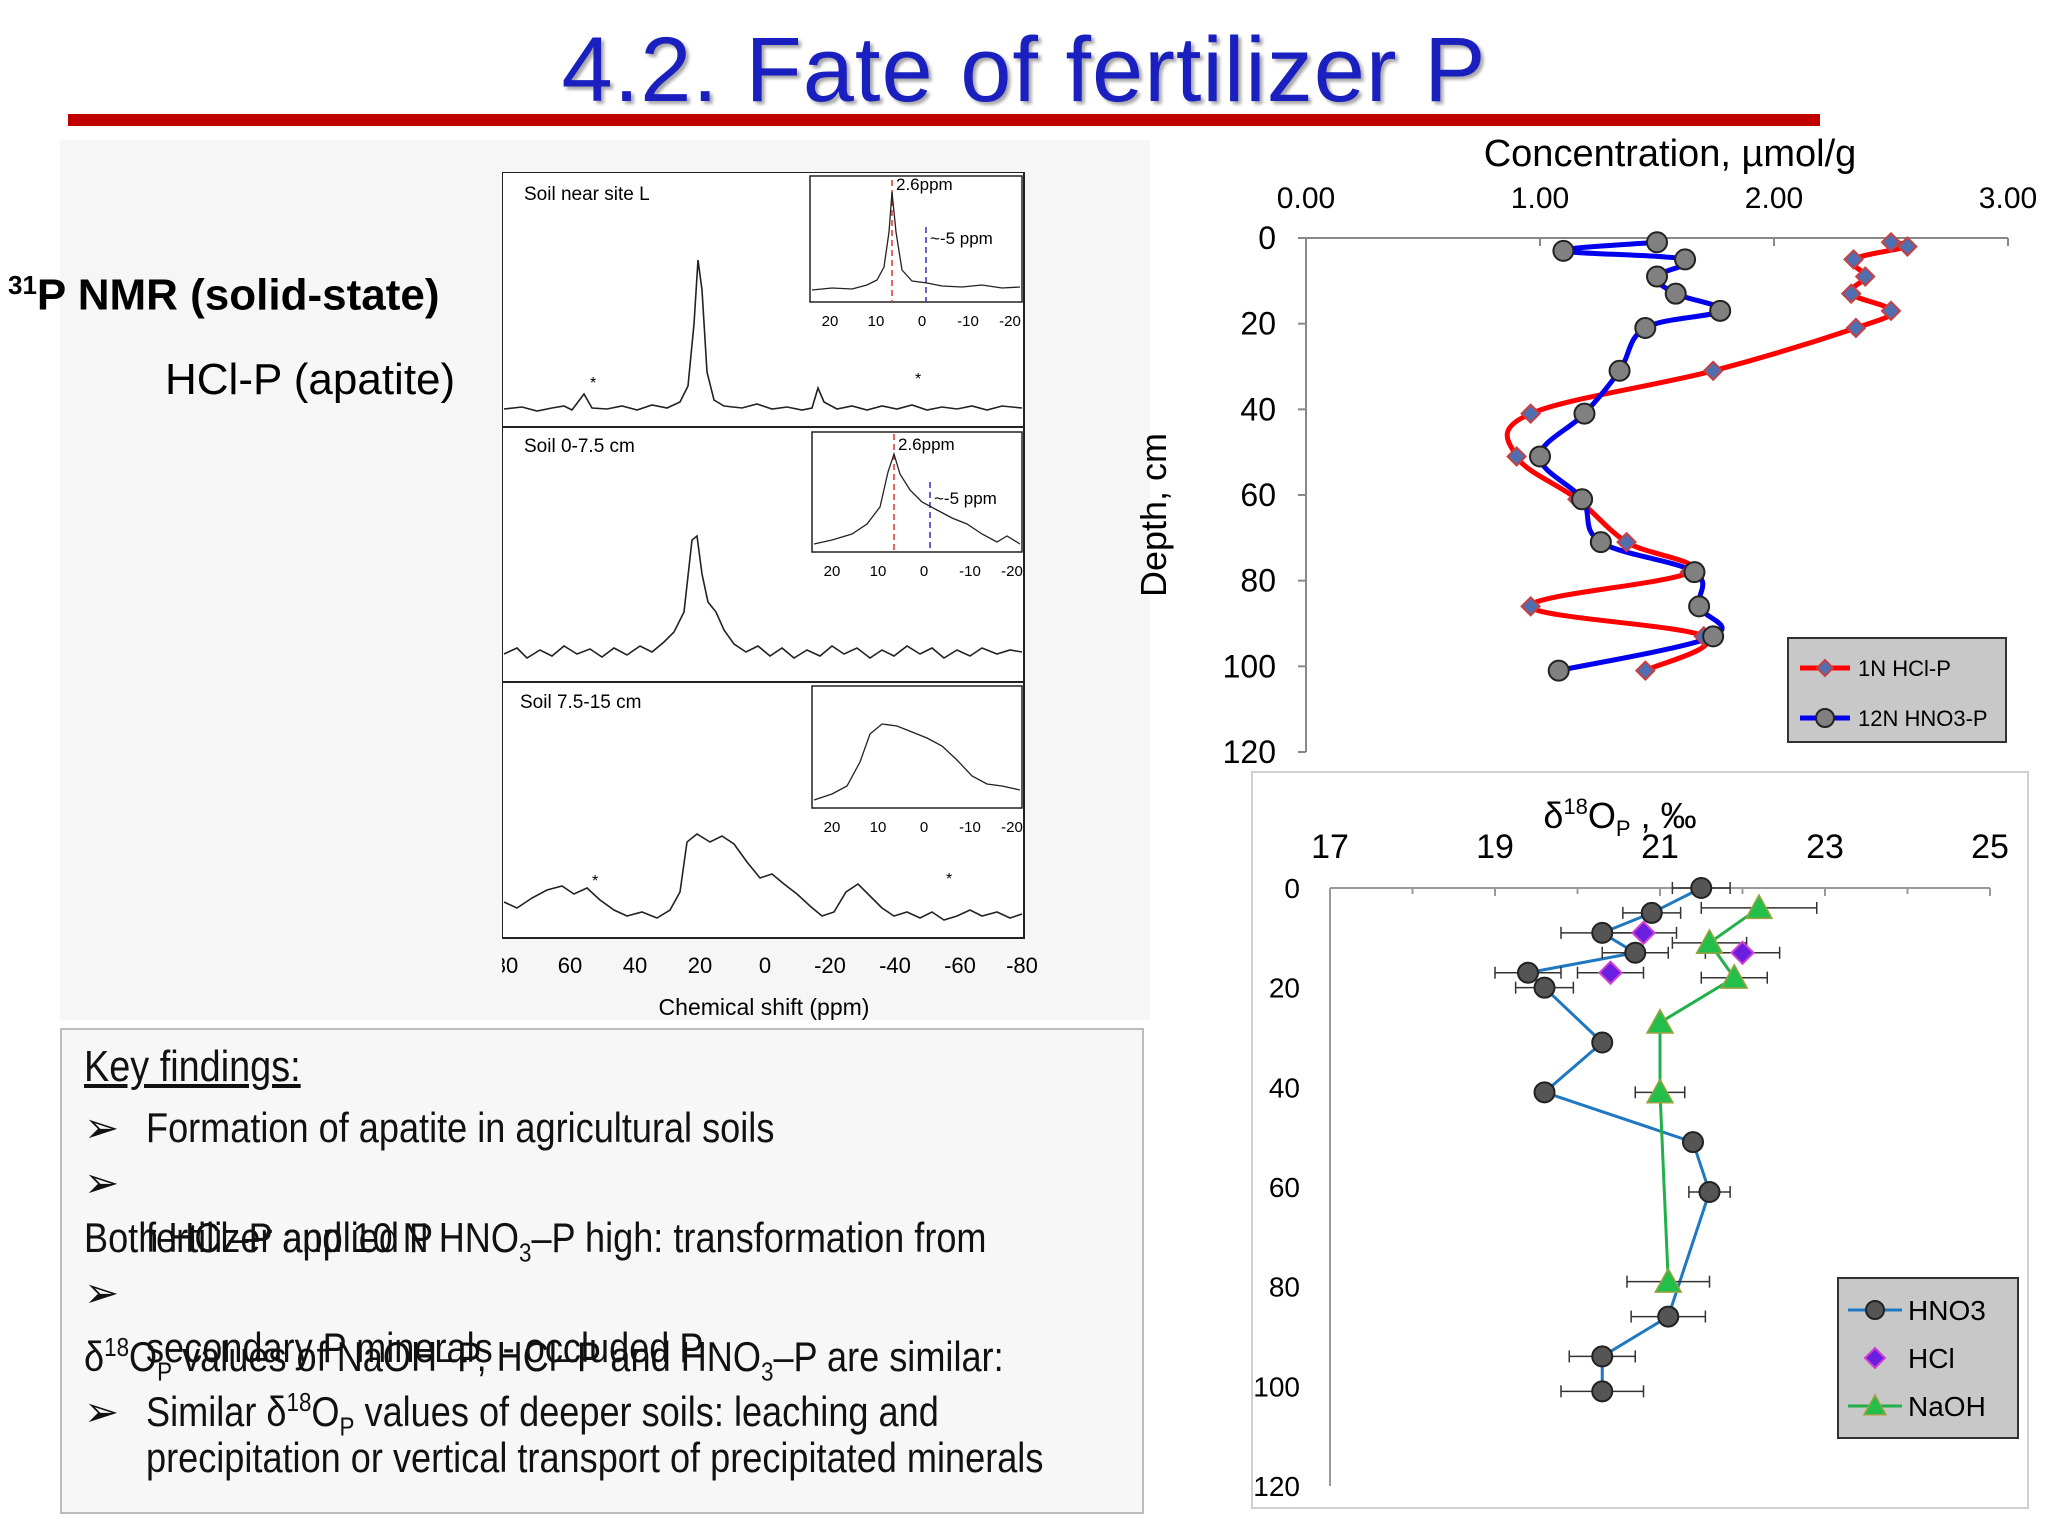 The width and height of the screenshot is (2048, 1536). I want to click on nmr-x-tick: 60, so click(570, 965).